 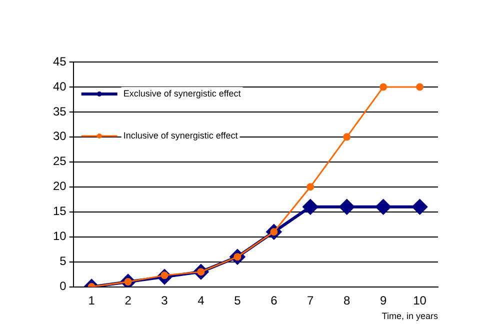 I want to click on x-tick-label: 8, so click(x=346, y=300).